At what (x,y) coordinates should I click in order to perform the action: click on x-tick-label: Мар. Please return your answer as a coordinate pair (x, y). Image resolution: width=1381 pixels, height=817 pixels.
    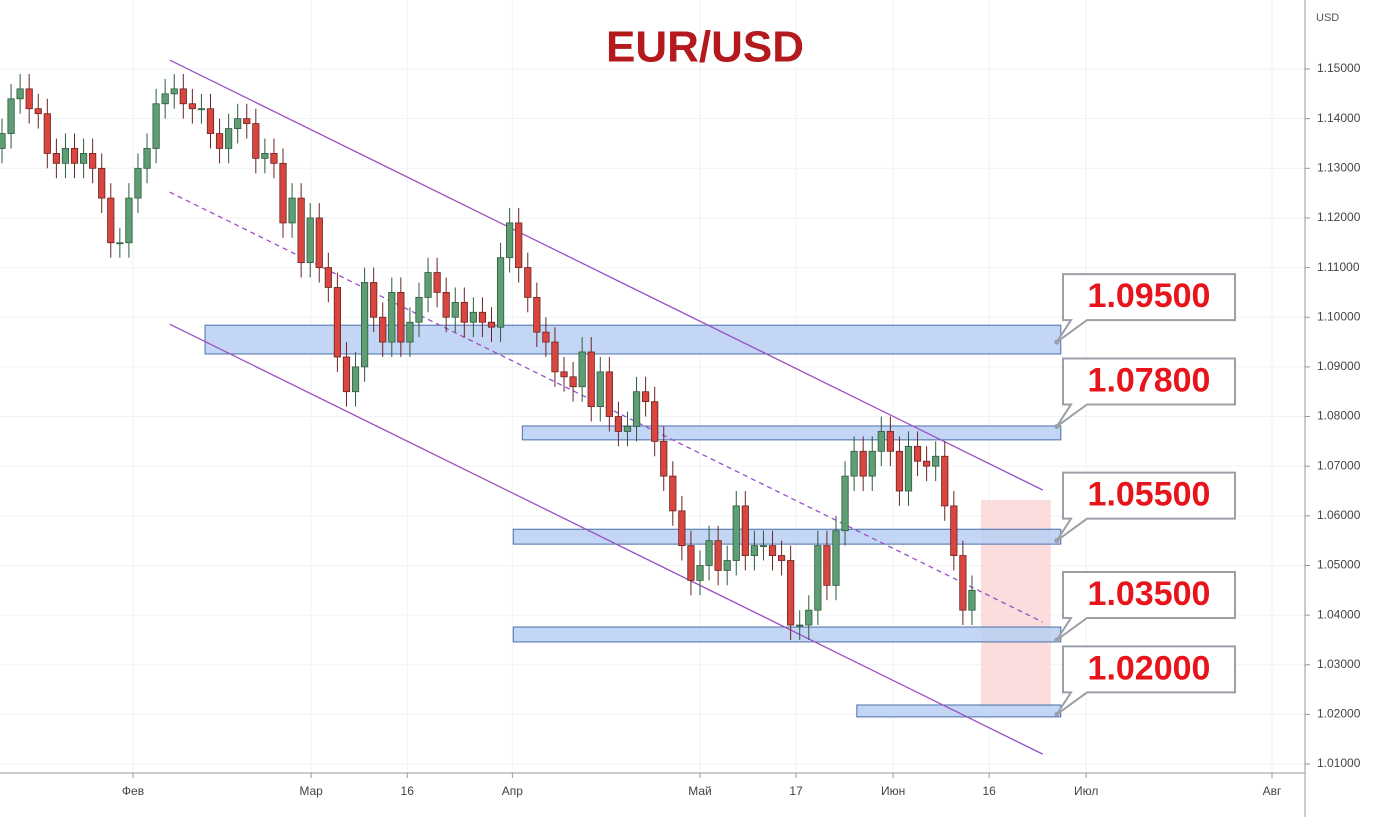
    Looking at the image, I should click on (311, 791).